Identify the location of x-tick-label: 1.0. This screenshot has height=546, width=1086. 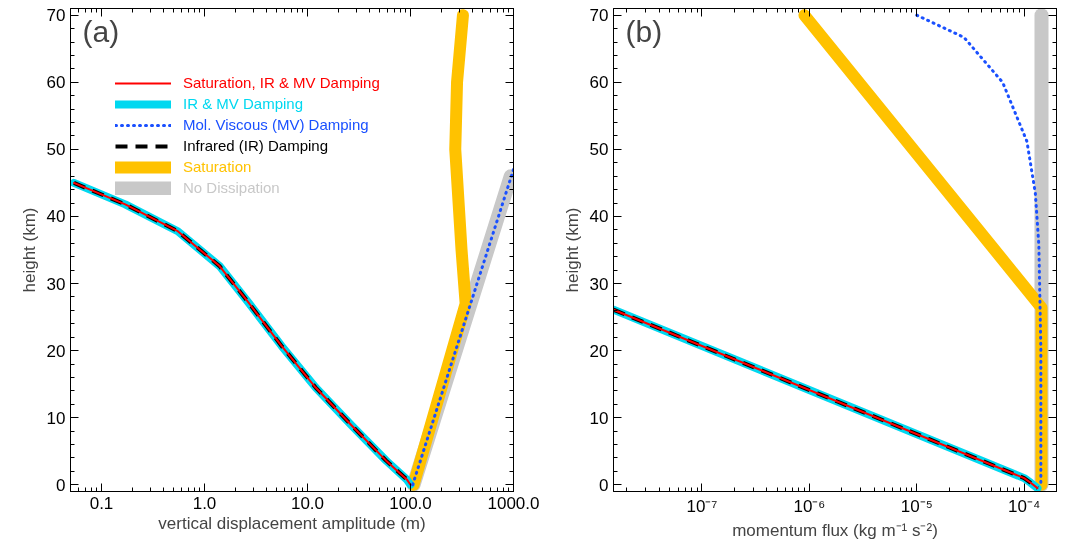
(204, 503).